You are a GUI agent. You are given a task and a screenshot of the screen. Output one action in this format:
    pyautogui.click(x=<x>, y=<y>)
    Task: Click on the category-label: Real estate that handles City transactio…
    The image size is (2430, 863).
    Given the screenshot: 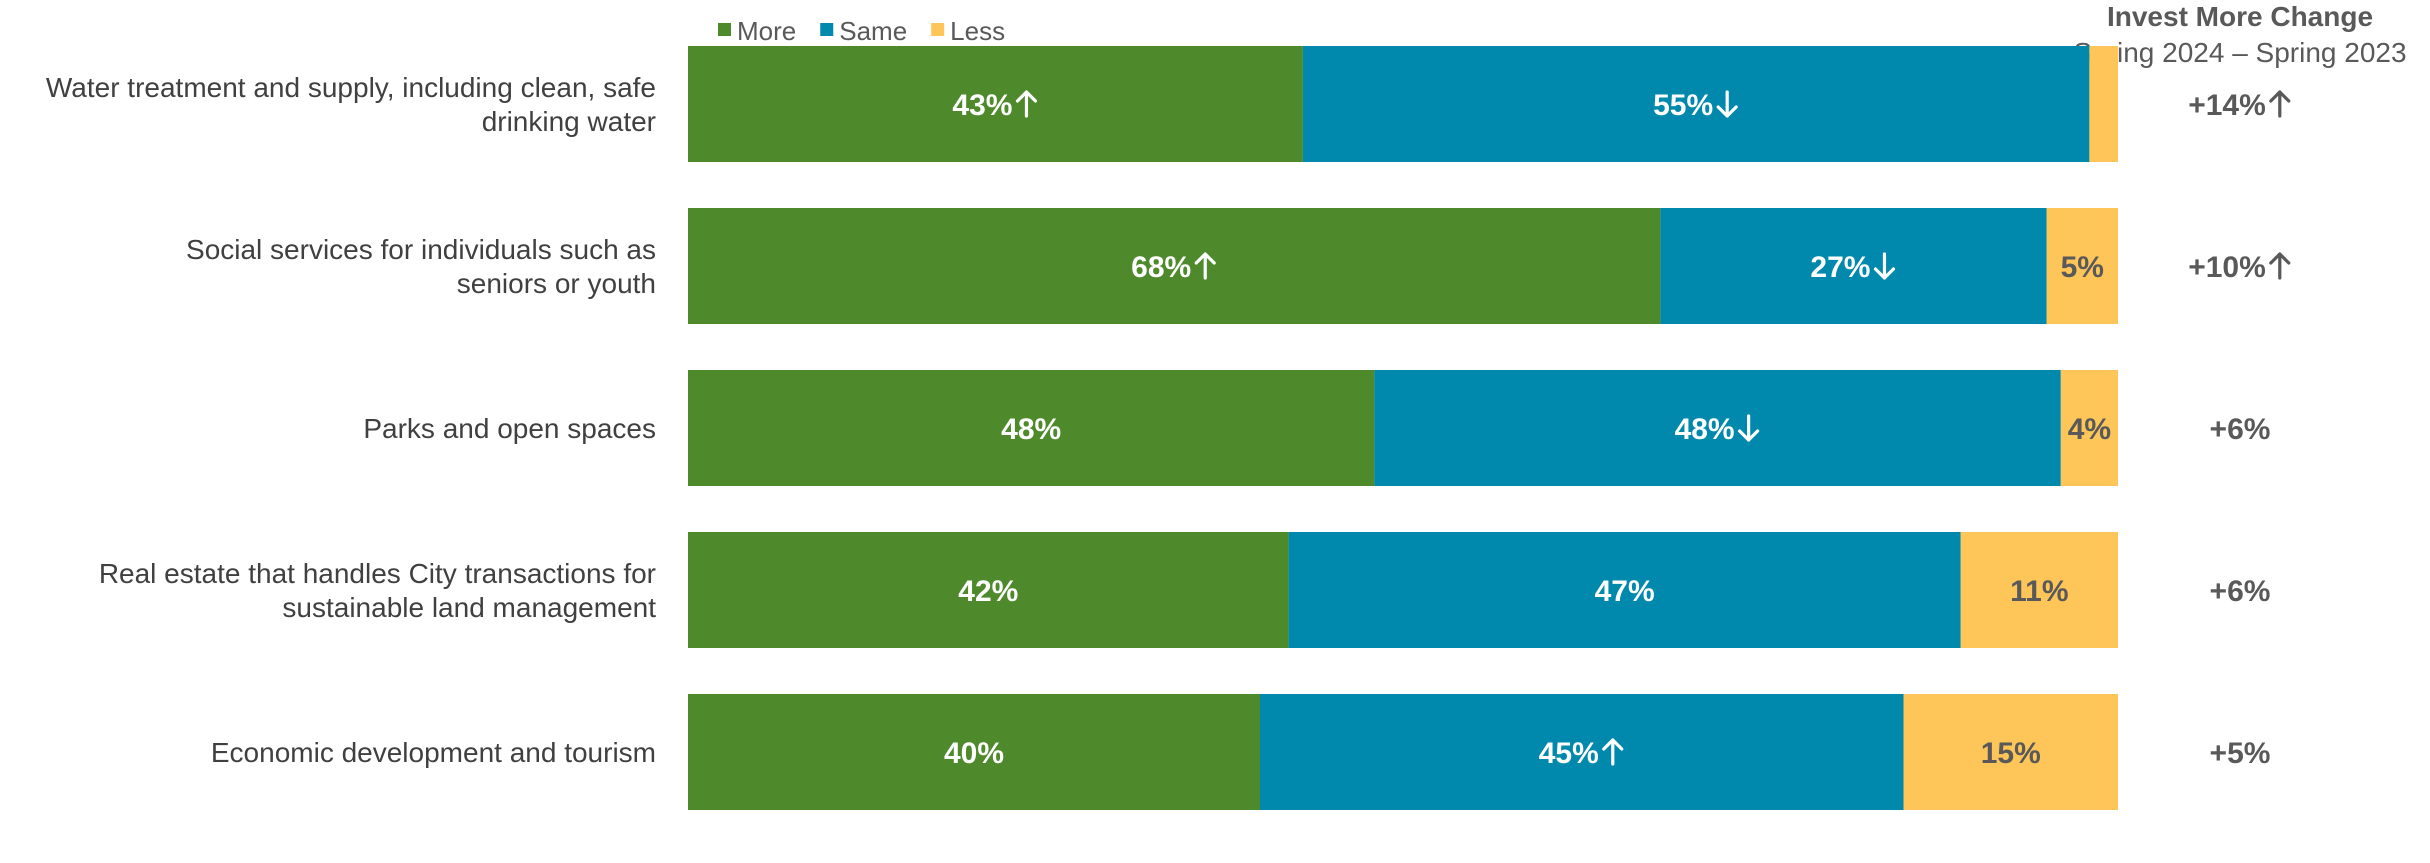 What is the action you would take?
    pyautogui.click(x=377, y=590)
    